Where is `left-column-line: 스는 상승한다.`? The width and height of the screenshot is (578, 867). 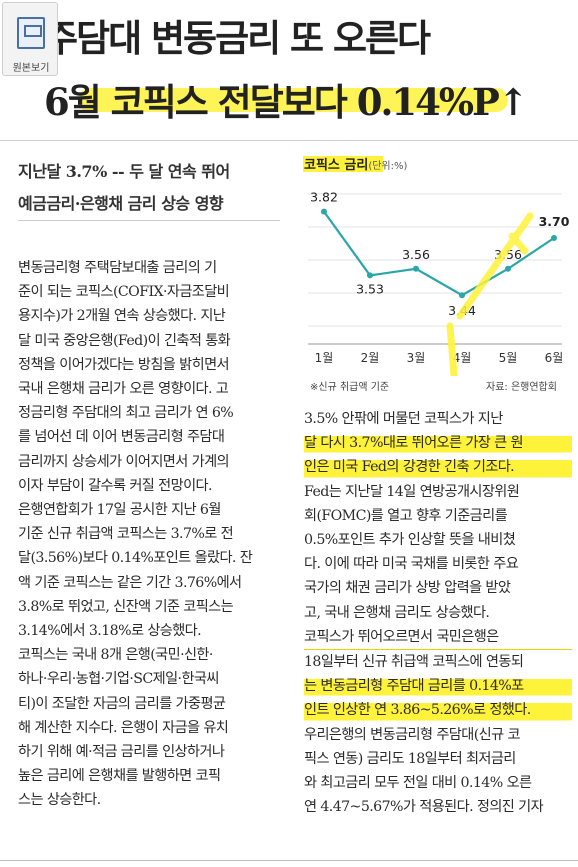 left-column-line: 스는 상승한다. is located at coordinates (59, 800).